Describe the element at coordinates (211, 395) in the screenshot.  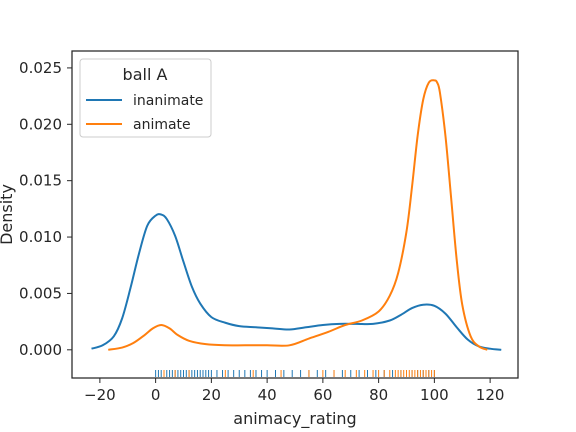
I see `x-tick-label: 20` at that location.